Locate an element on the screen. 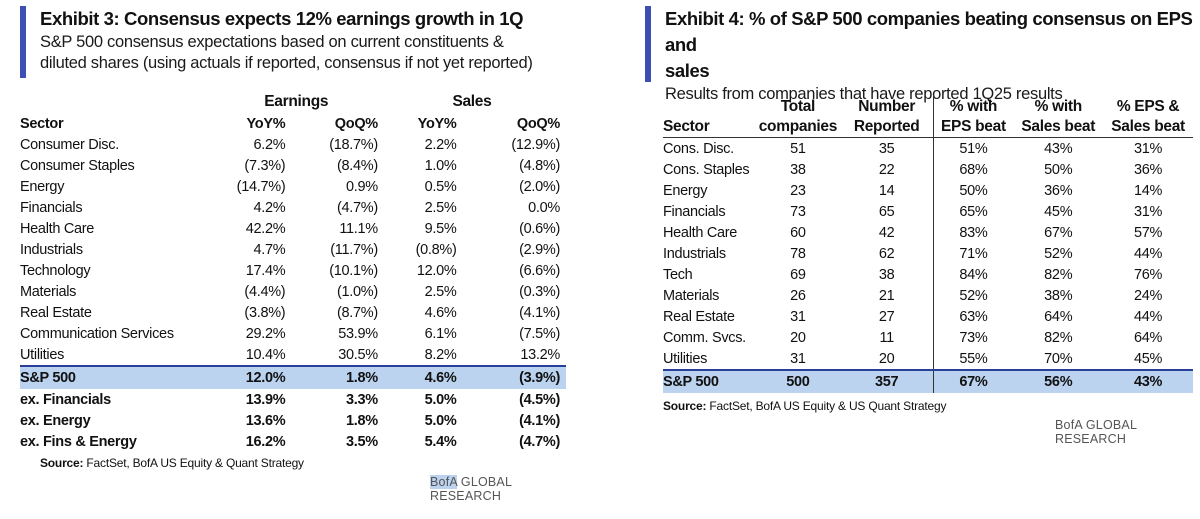 This screenshot has width=1200, height=519. value-cell: 70% is located at coordinates (1058, 358).